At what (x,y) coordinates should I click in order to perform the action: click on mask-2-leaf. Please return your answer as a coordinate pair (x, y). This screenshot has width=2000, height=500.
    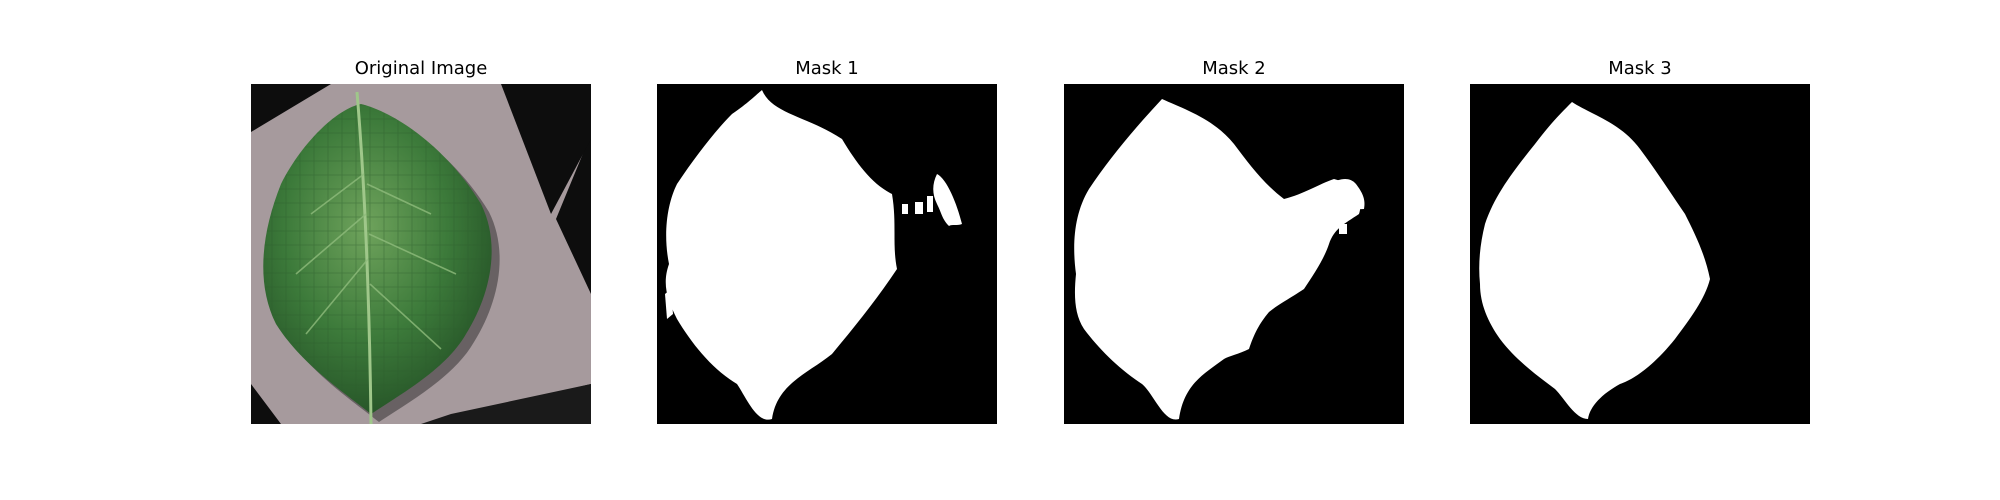
    Looking at the image, I should click on (1217, 259).